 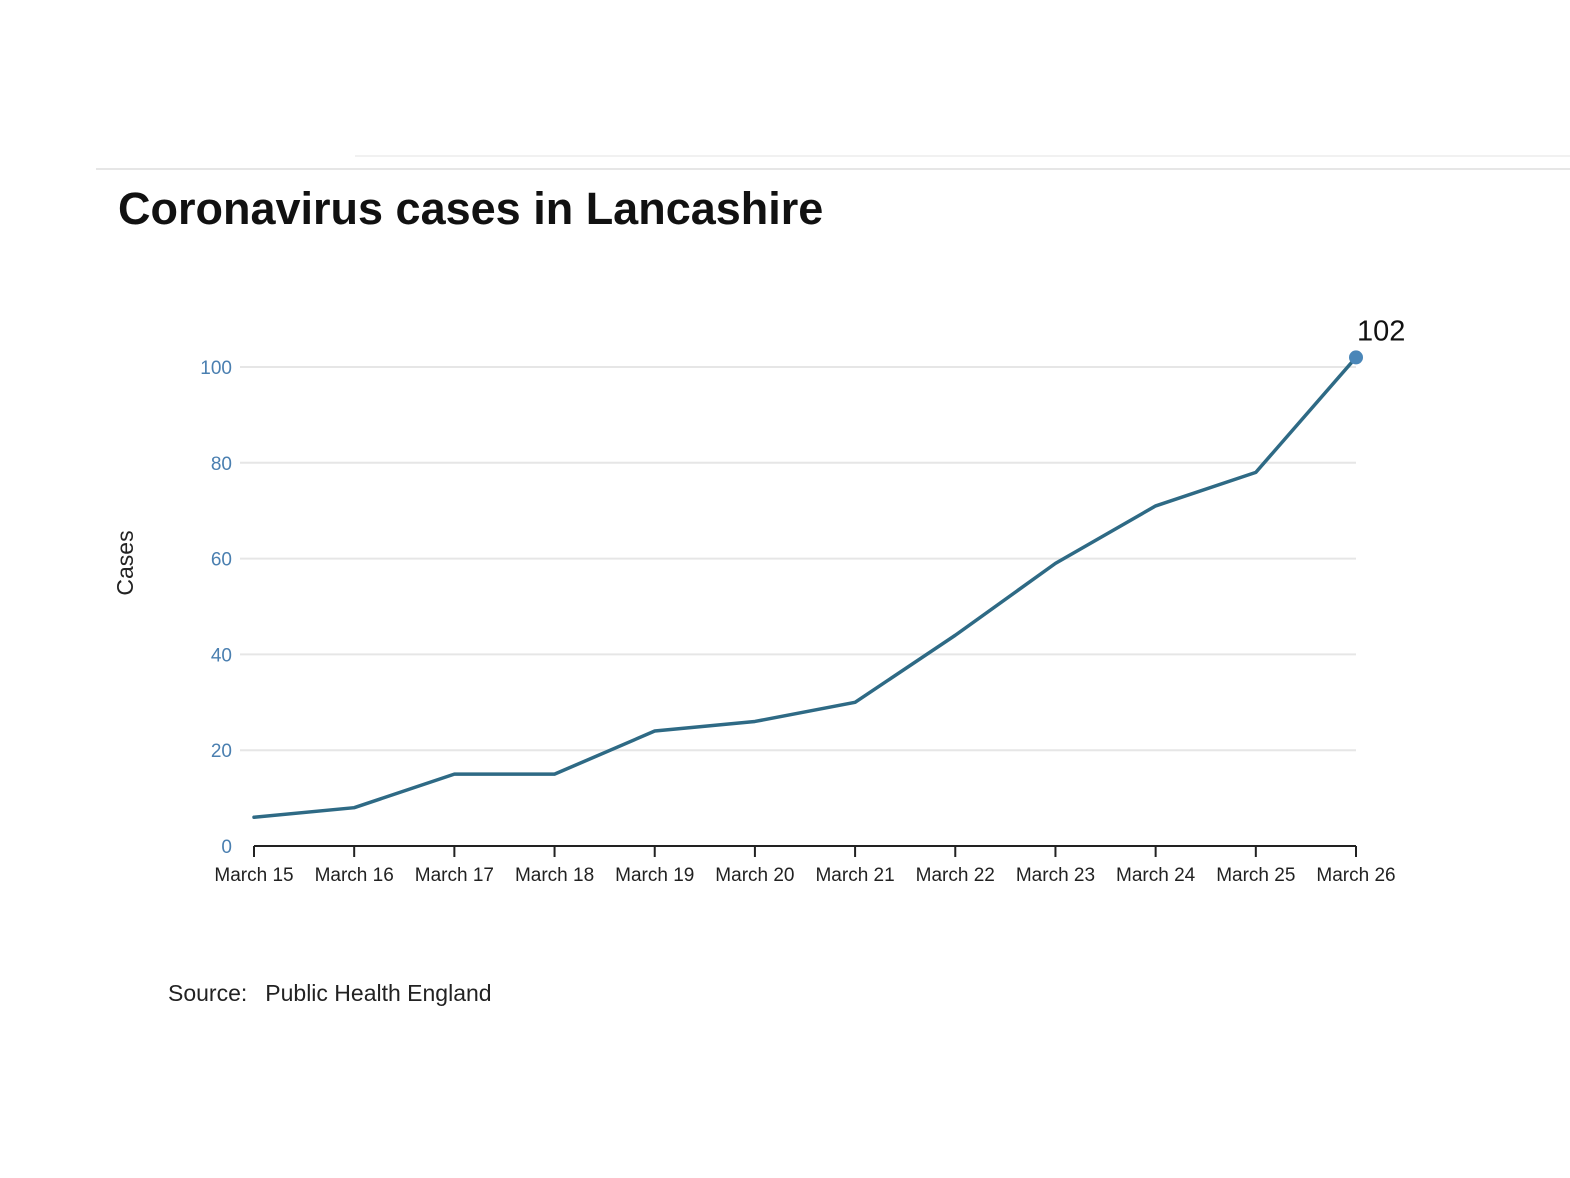 What do you see at coordinates (833, 169) in the screenshot?
I see `header-divider` at bounding box center [833, 169].